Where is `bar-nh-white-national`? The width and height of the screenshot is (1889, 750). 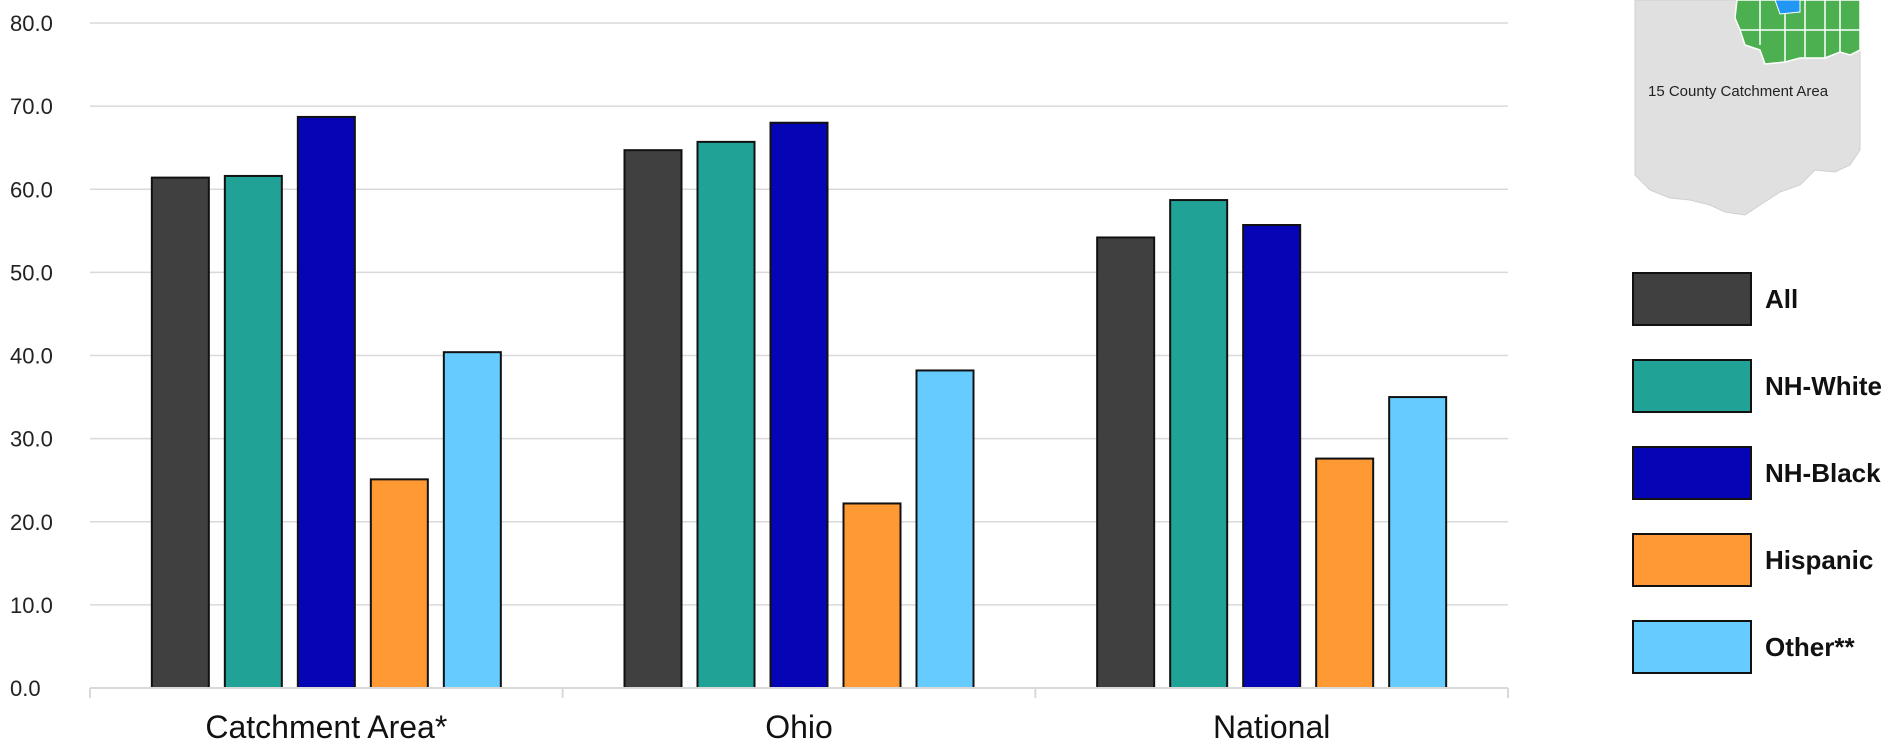 bar-nh-white-national is located at coordinates (1199, 444).